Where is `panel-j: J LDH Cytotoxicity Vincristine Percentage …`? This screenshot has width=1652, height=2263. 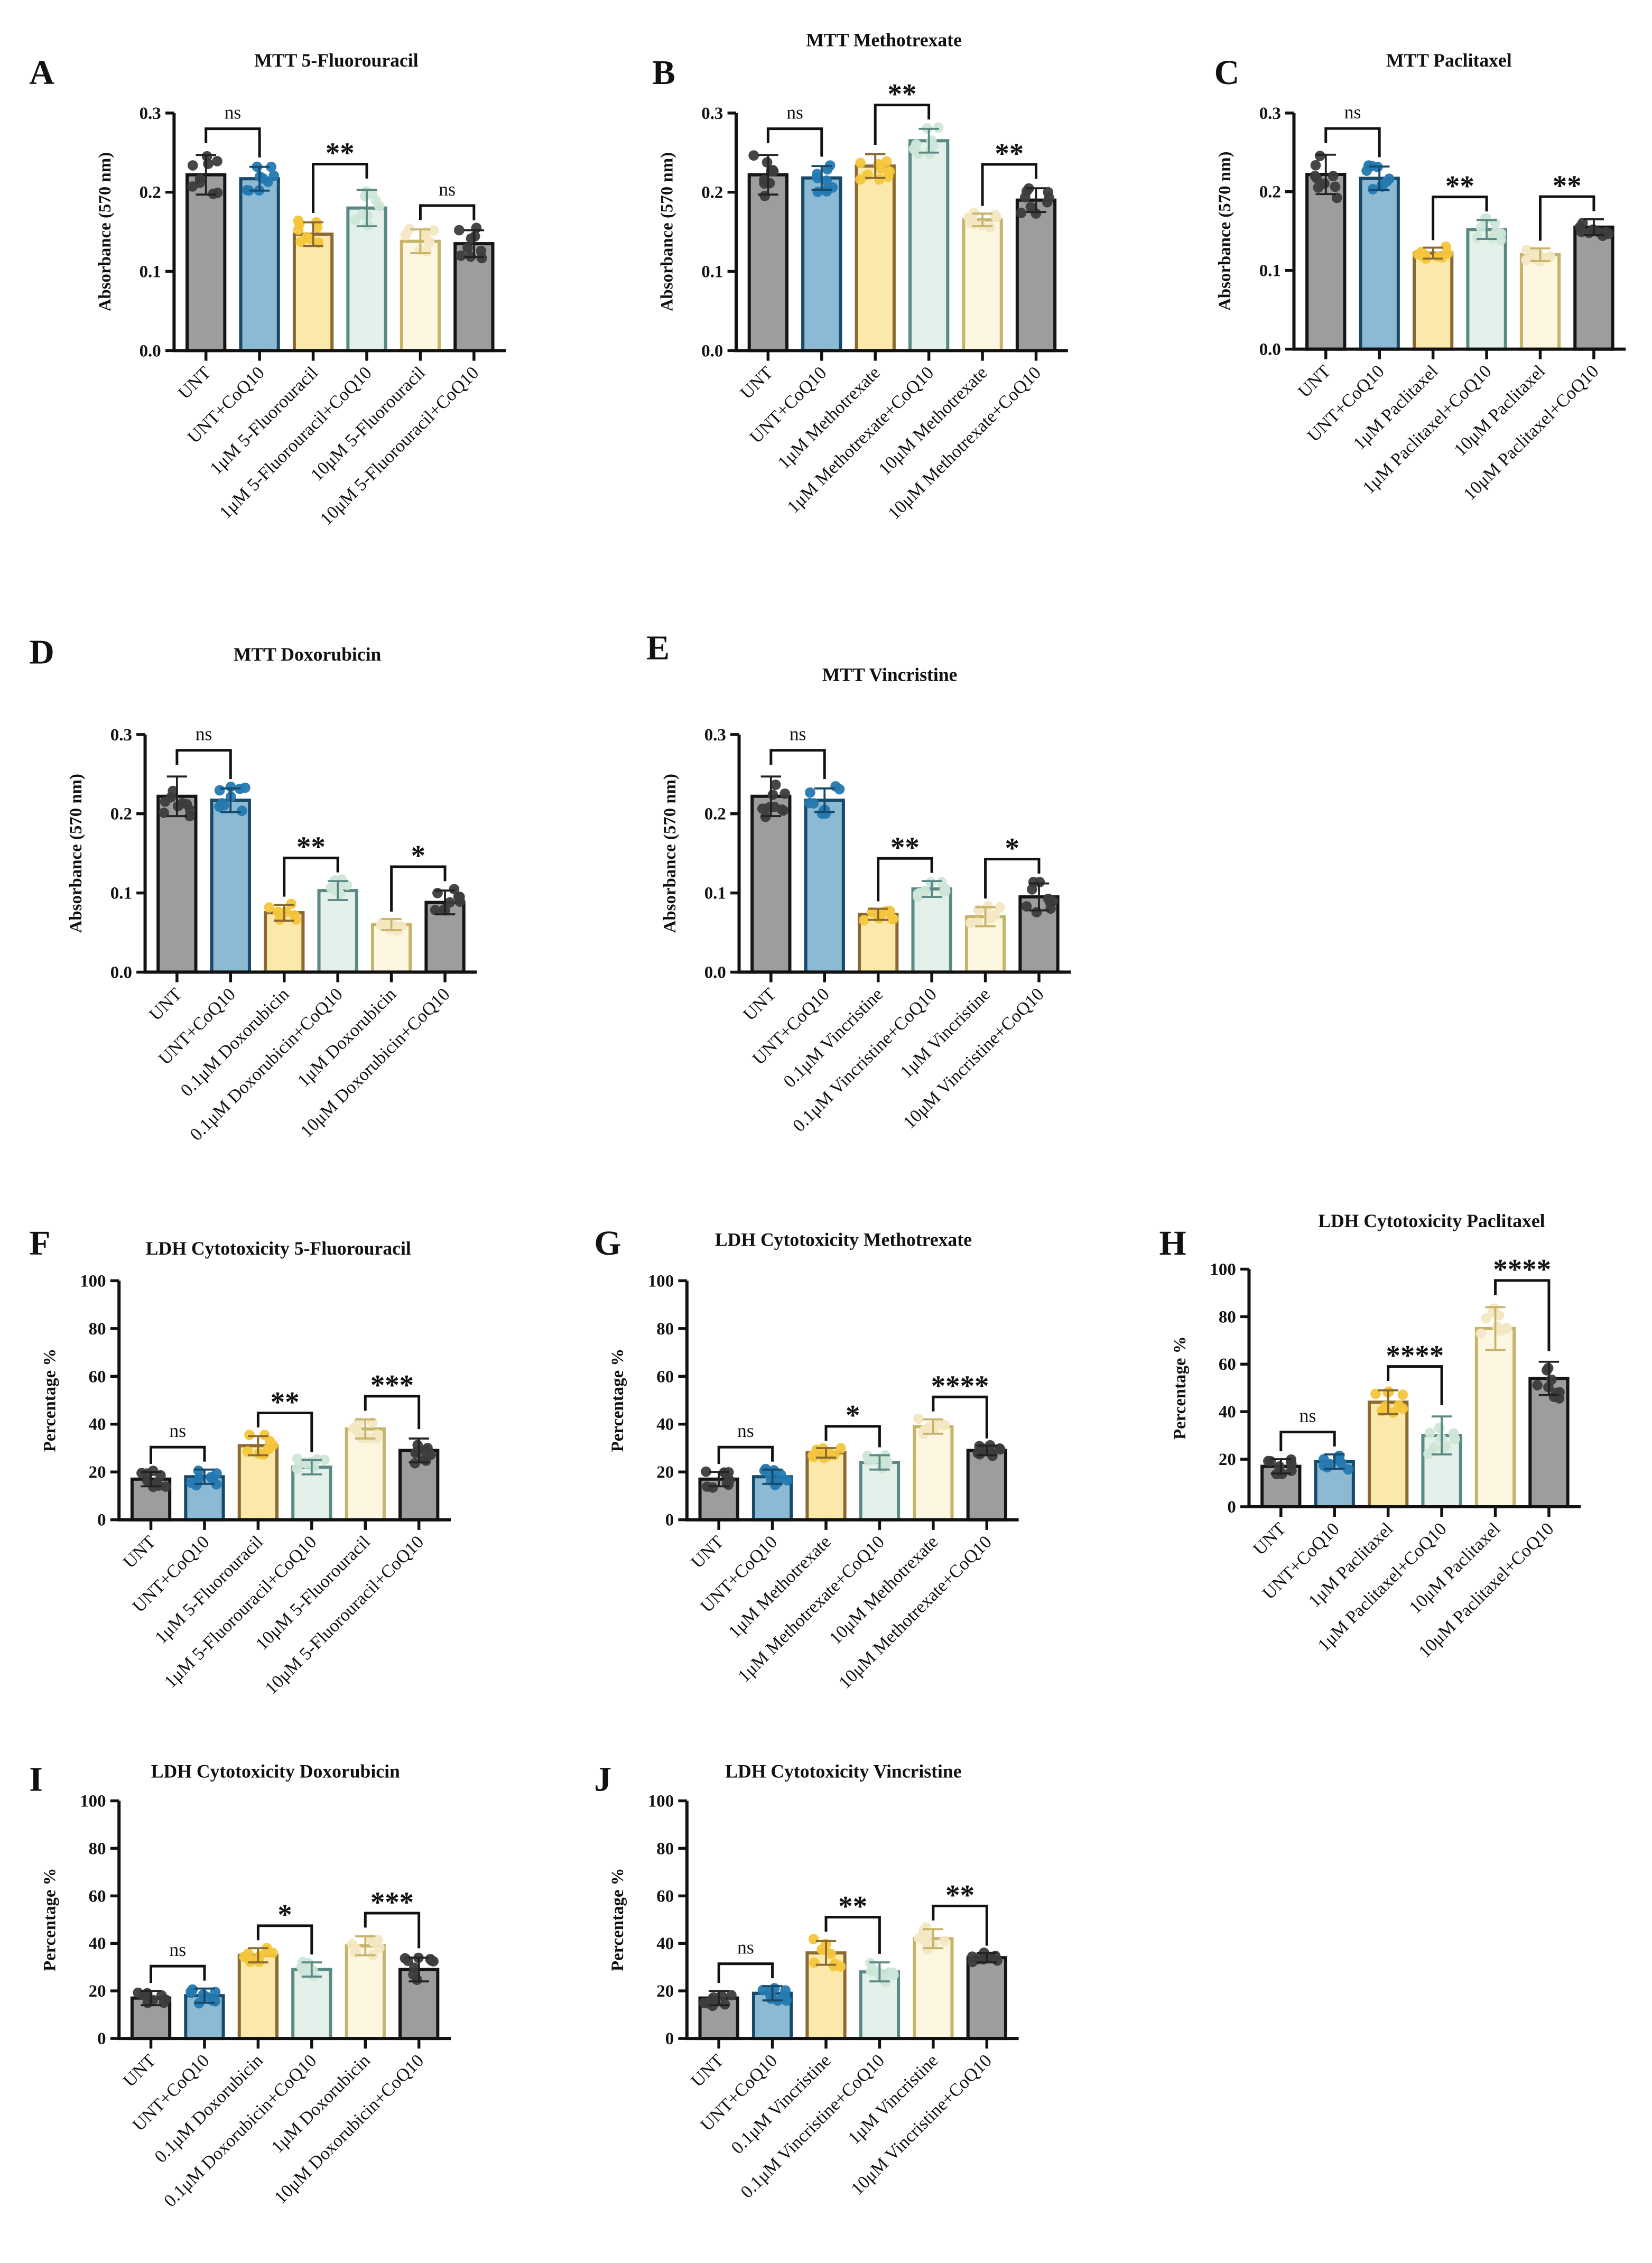
panel-j: J LDH Cytotoxicity Vincristine Percentage … is located at coordinates (807, 1981).